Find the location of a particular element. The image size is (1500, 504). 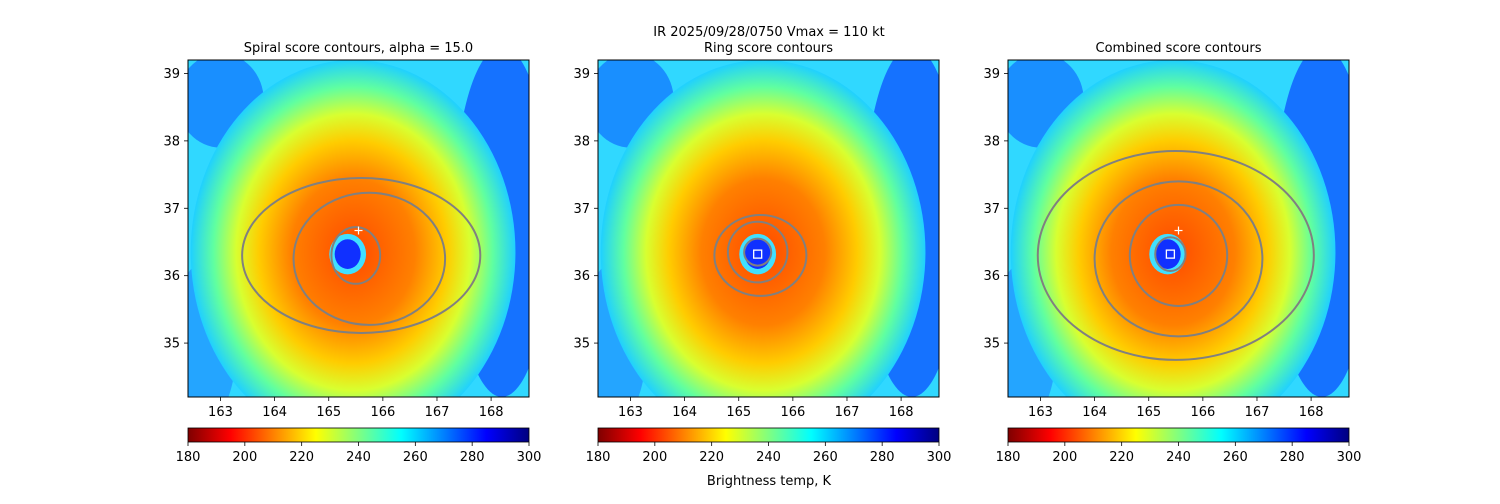

contour-ring-mid is located at coordinates (757, 252).